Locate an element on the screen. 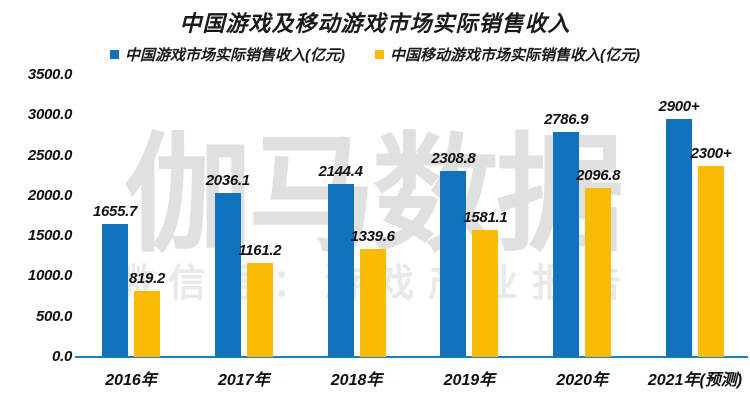  bar-game-2019年 is located at coordinates (453, 263).